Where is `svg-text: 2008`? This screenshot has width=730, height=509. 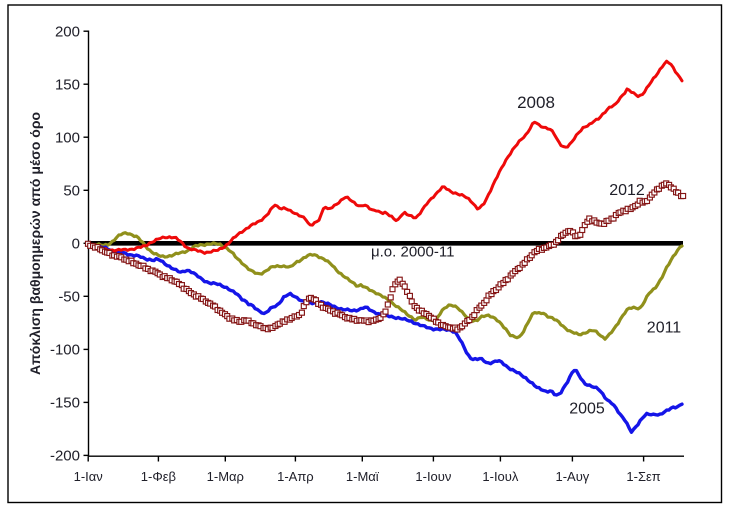
svg-text: 2008 is located at coordinates (536, 102).